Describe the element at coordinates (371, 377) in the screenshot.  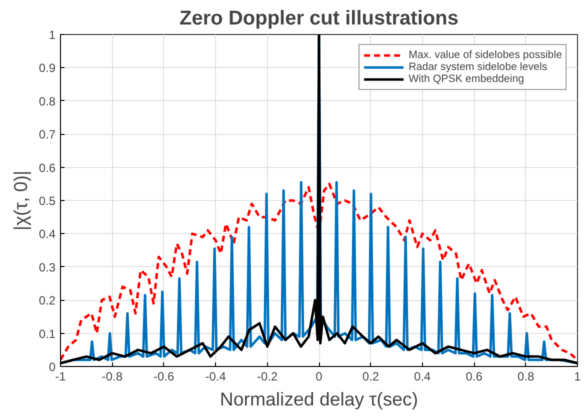
I see `x-tick-label: 0.2` at that location.